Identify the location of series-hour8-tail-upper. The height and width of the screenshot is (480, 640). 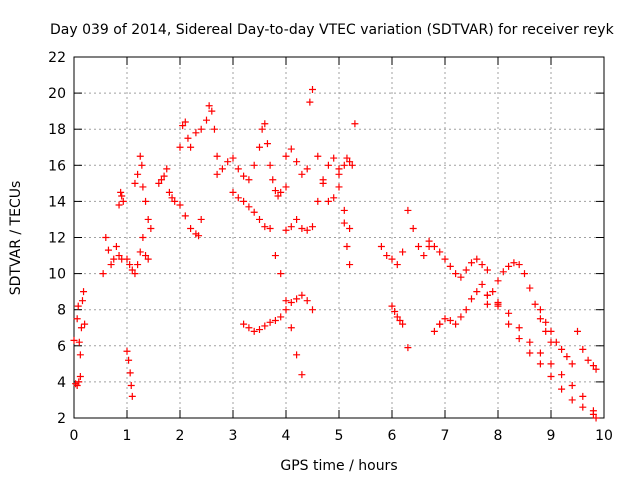
(568, 339).